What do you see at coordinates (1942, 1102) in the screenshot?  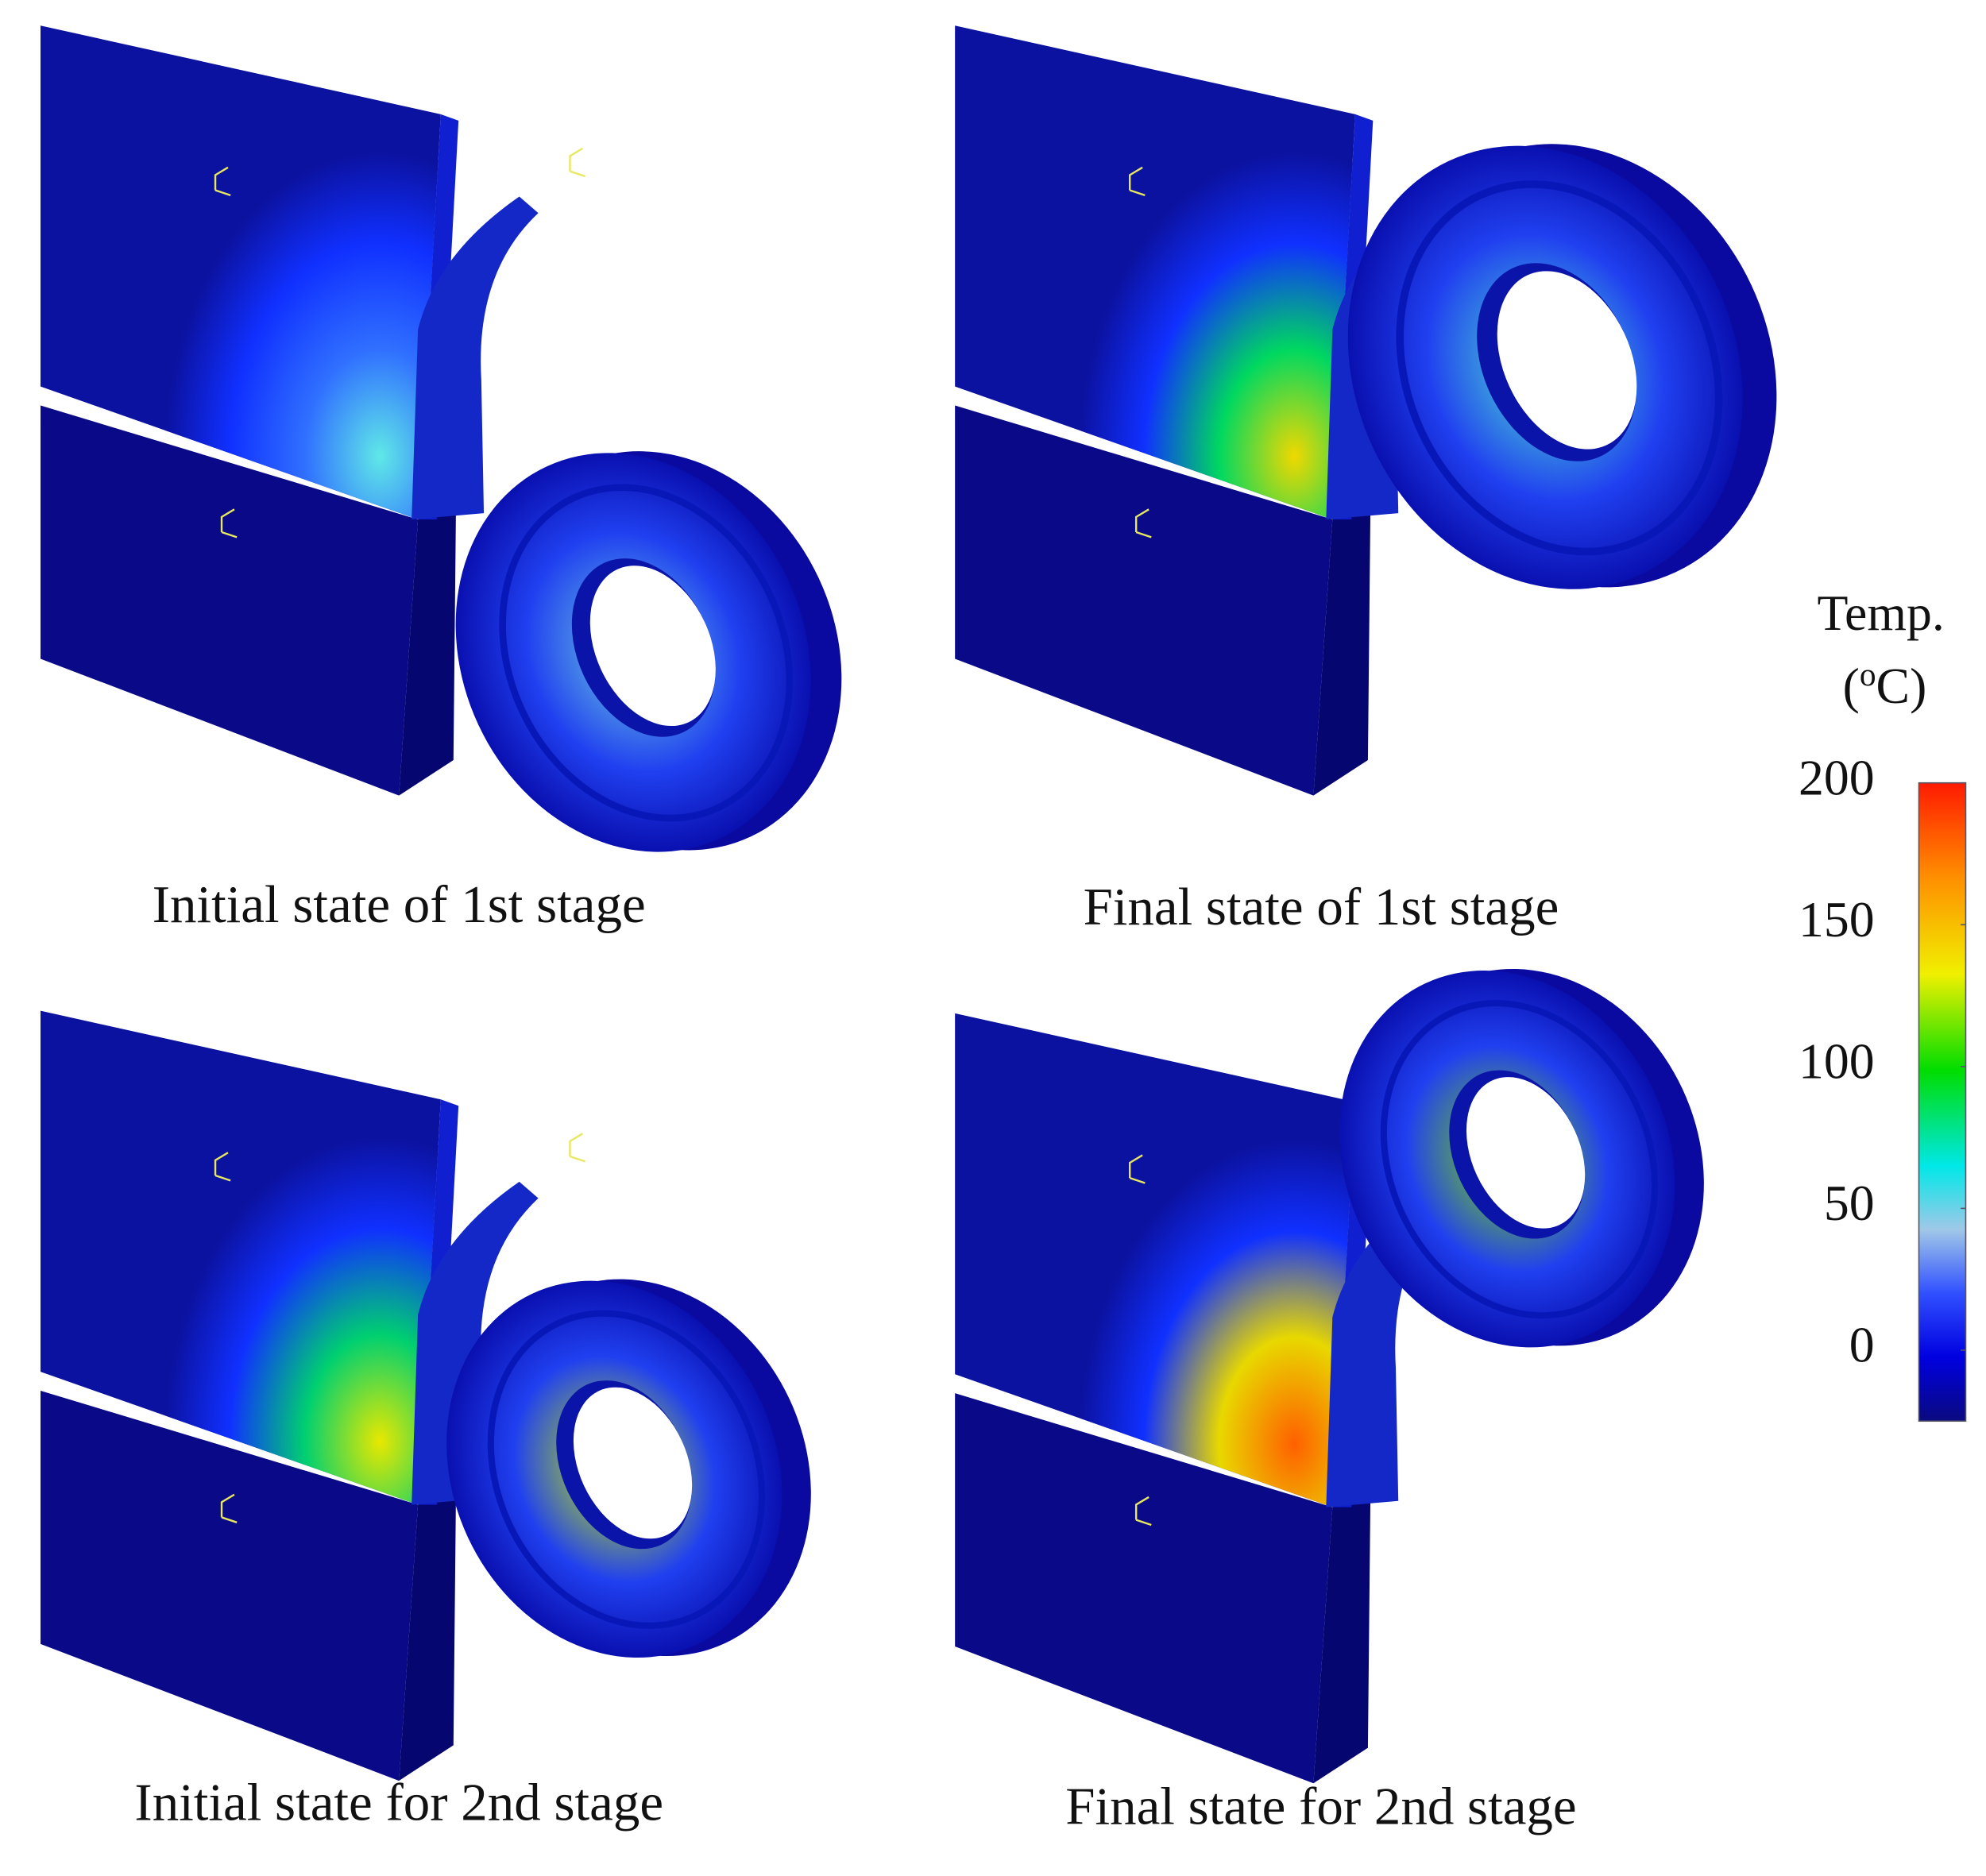 I see `colorbar-scale` at bounding box center [1942, 1102].